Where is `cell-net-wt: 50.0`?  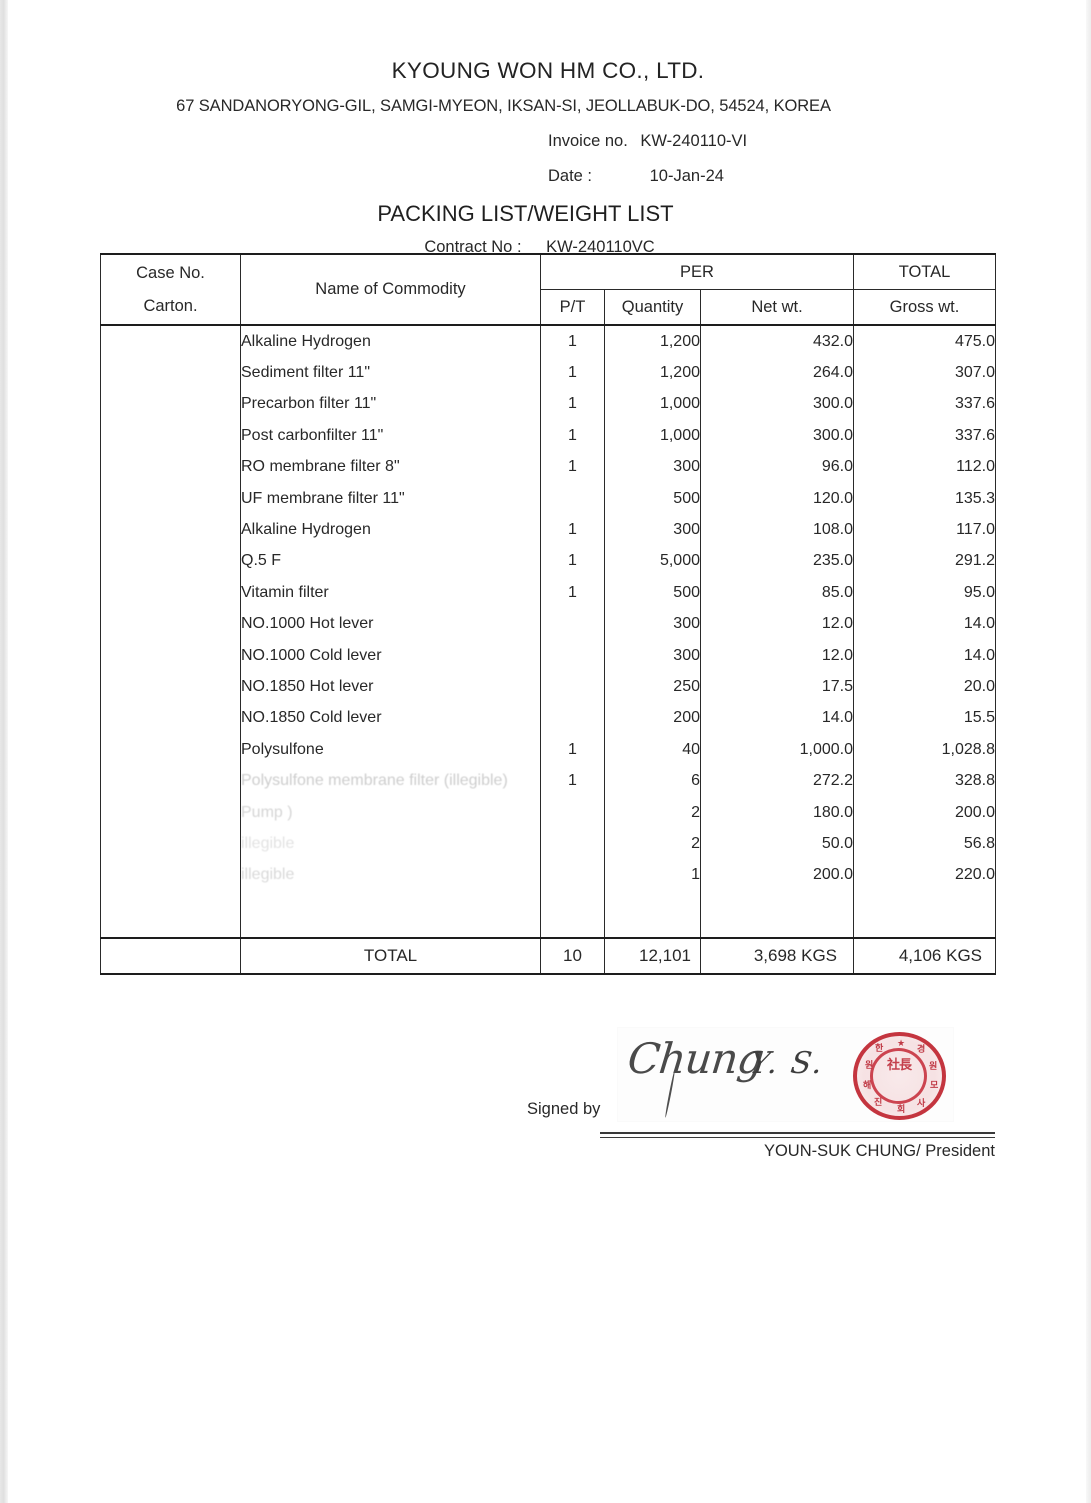 cell-net-wt: 50.0 is located at coordinates (777, 844).